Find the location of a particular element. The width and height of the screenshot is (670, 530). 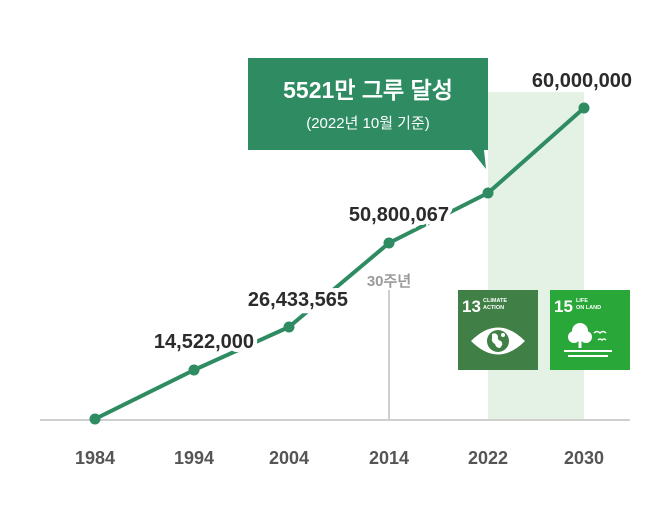

x-tick-2014: 2014 is located at coordinates (389, 458).